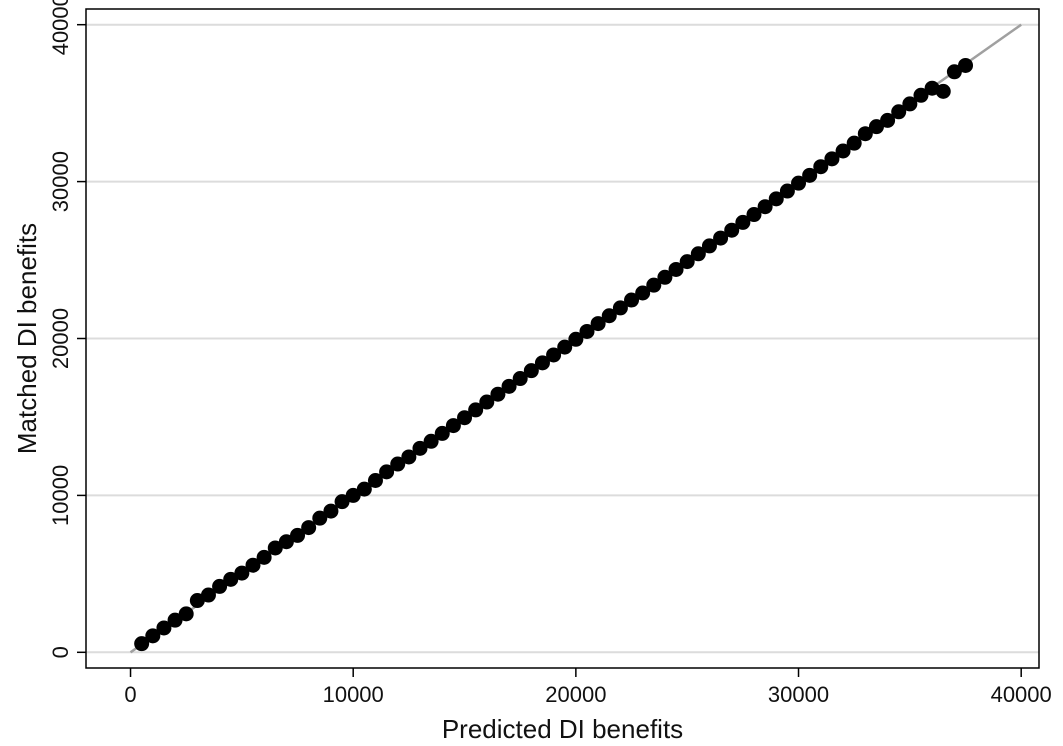  I want to click on x-tick-label: 0, so click(130, 694).